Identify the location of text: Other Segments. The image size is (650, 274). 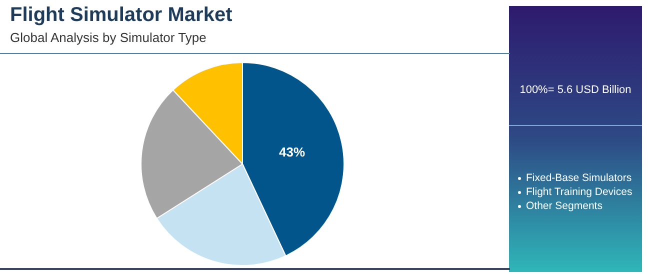
(564, 206).